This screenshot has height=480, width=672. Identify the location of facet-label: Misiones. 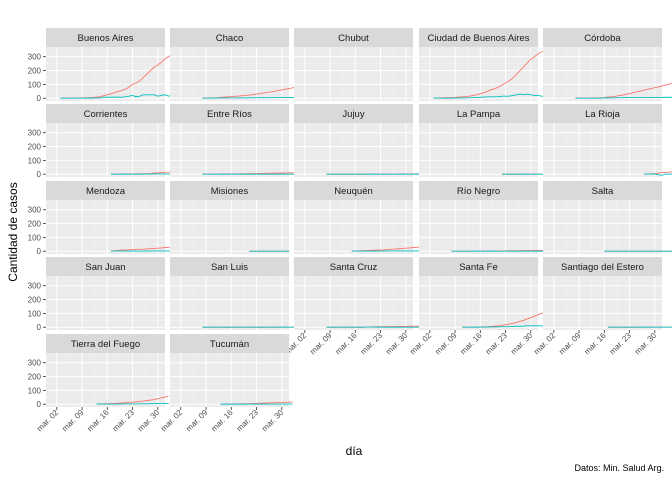
(230, 191).